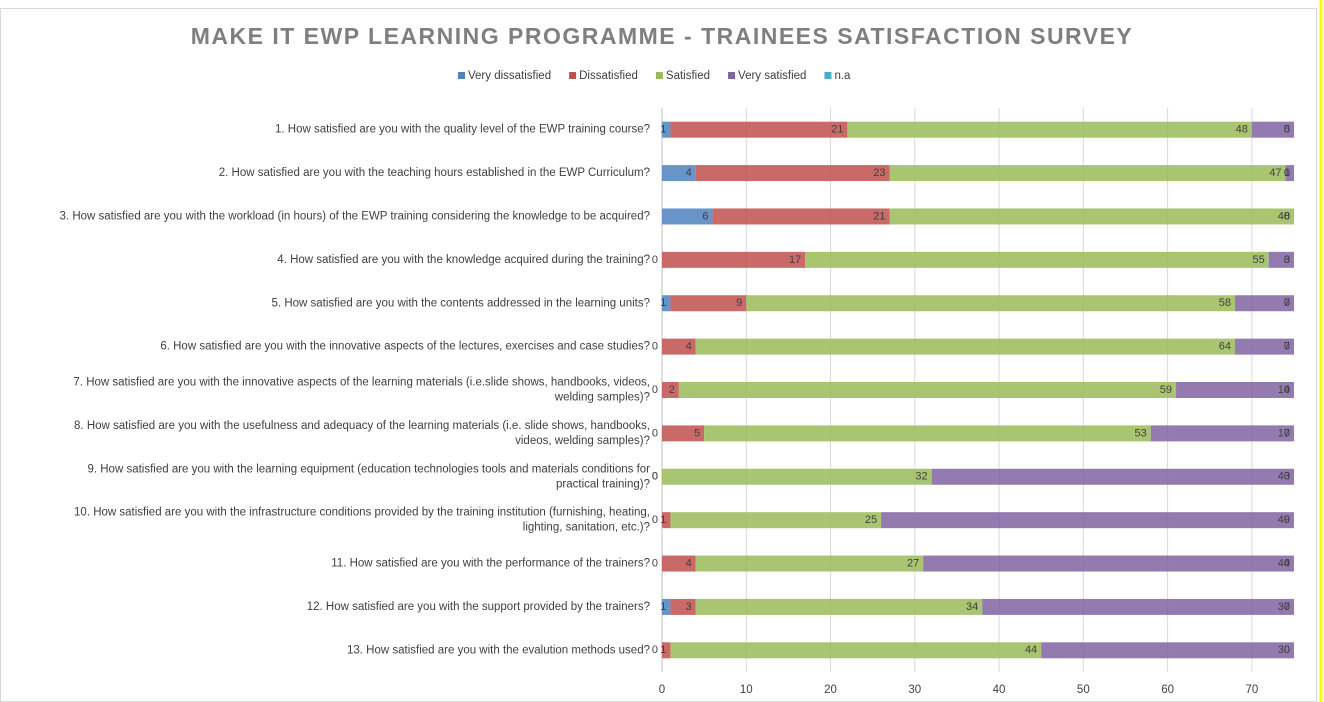 Image resolution: width=1324 pixels, height=702 pixels. I want to click on data-label: 27, so click(913, 563).